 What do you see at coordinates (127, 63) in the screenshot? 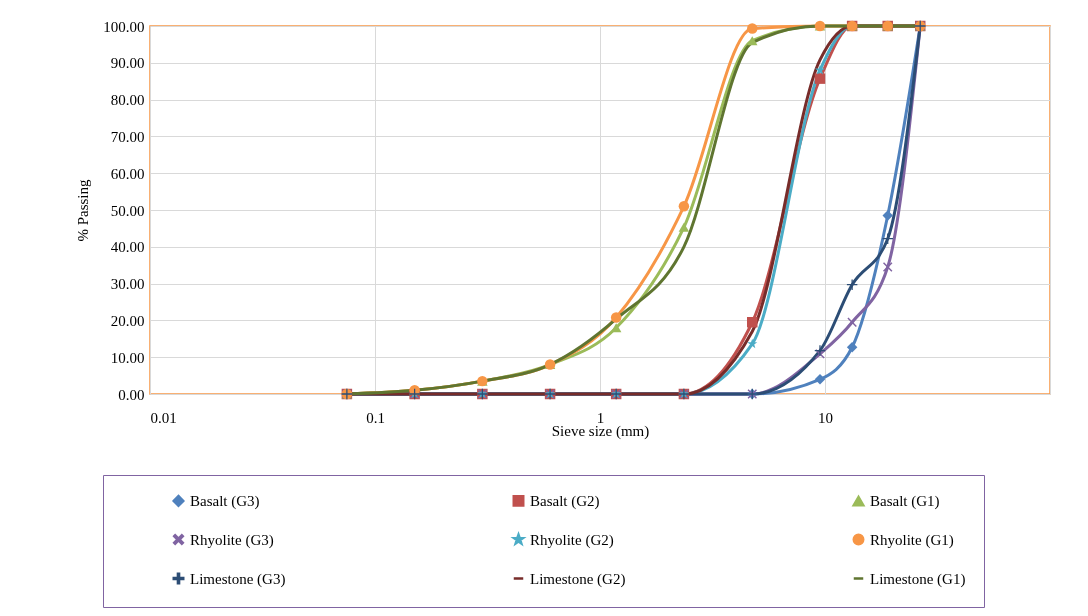
I see `y-tick-label: 90.00` at bounding box center [127, 63].